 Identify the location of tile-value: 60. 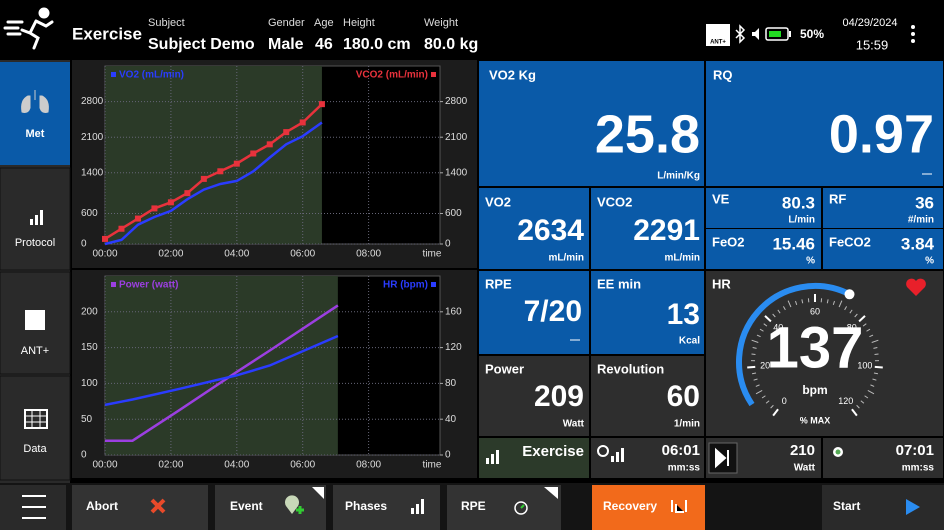
(683, 396).